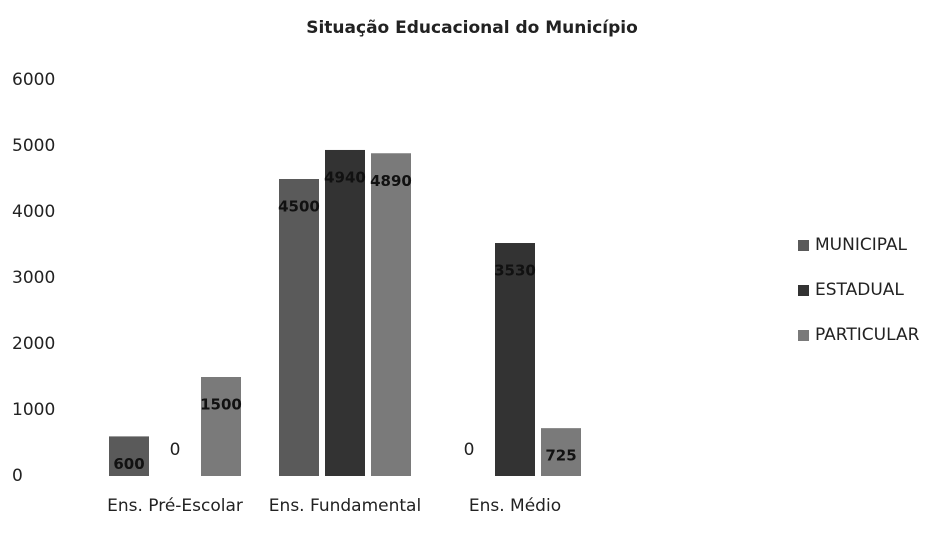 The image size is (944, 542). I want to click on data-label: 4890, so click(391, 181).